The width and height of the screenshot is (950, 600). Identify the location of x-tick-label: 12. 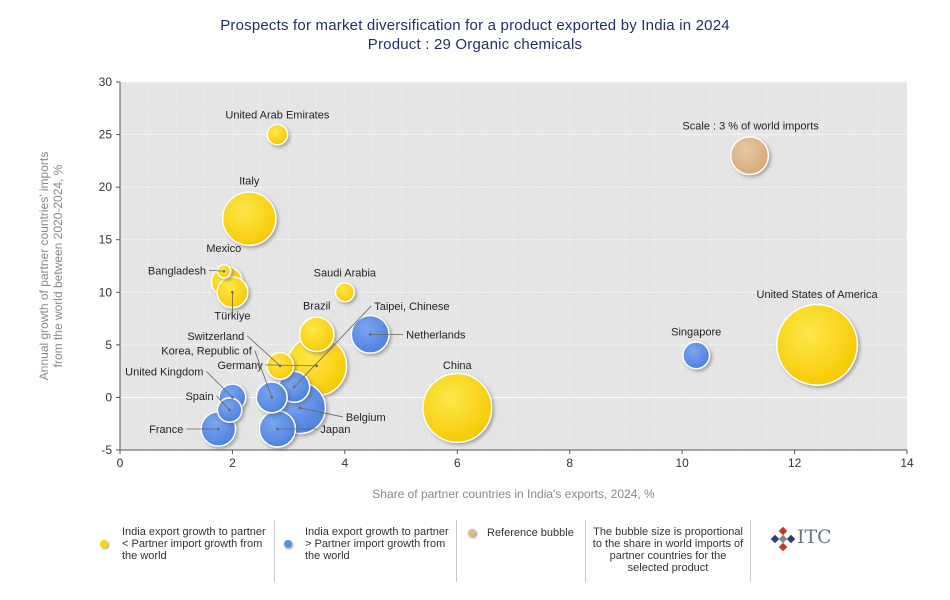
(795, 463).